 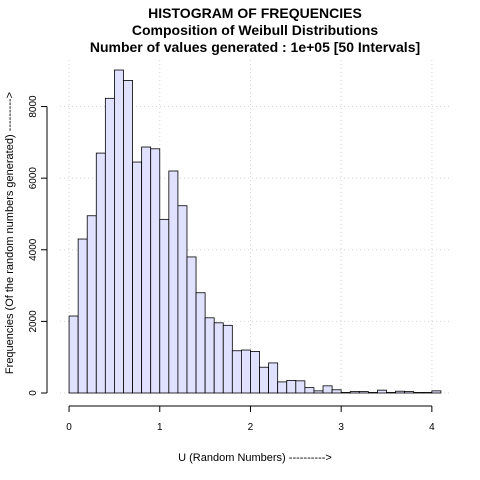 I want to click on x-tick-label: 2, so click(x=251, y=427).